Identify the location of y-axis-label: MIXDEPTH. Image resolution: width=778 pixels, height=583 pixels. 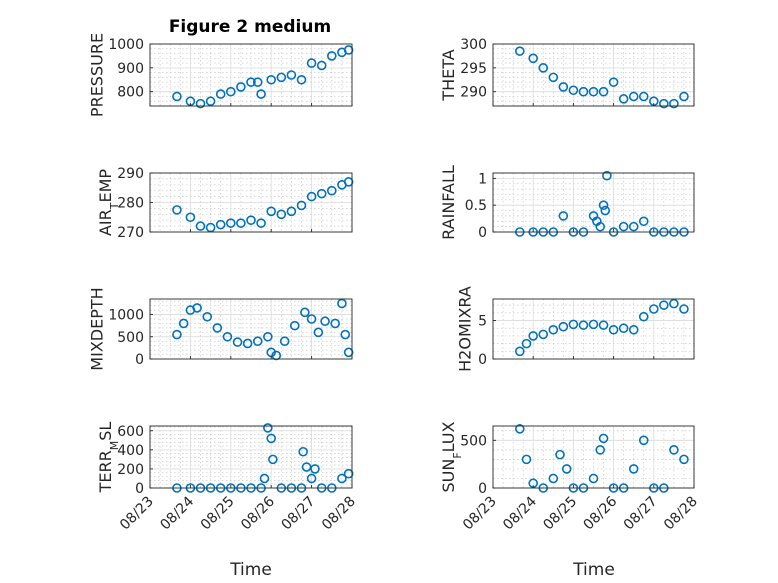
(96, 328).